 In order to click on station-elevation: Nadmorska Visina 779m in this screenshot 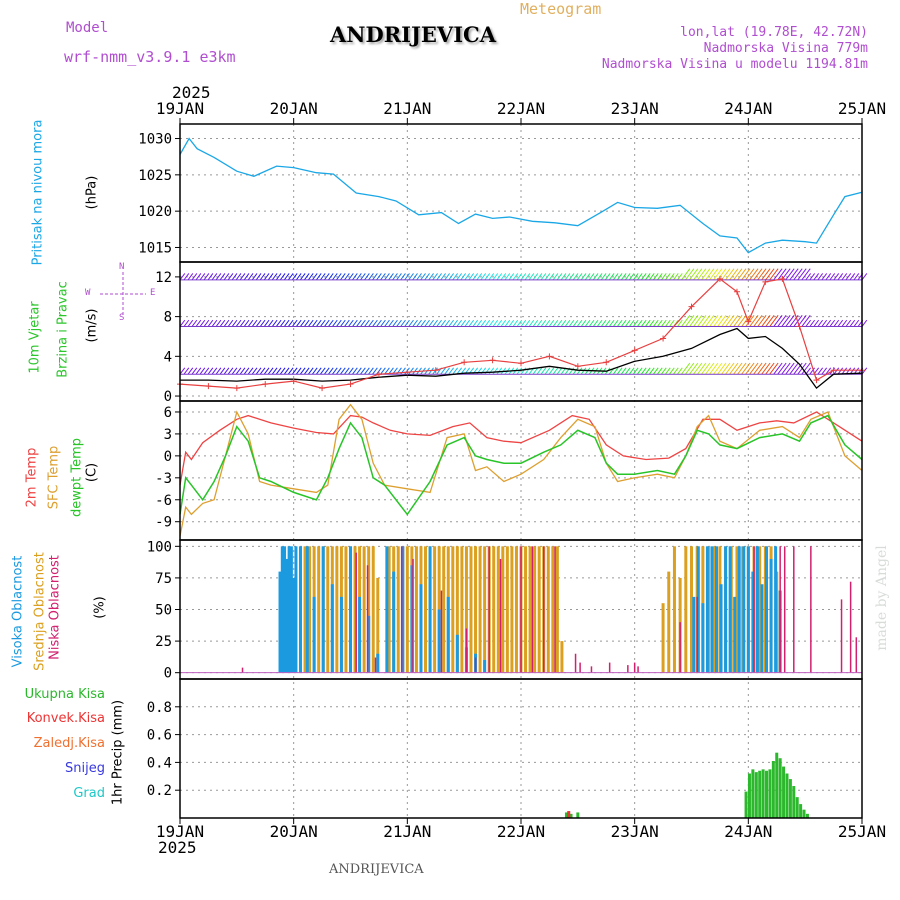, I will do `click(785, 48)`.